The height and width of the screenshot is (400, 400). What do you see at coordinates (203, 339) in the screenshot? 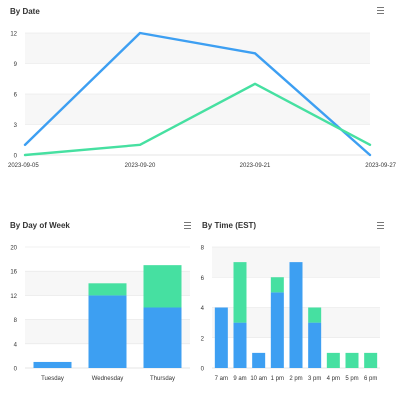
I see `y-tick-label: 2` at bounding box center [203, 339].